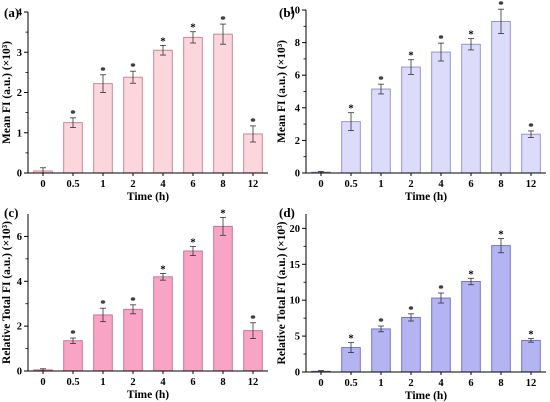 This screenshot has height=402, width=550. I want to click on y-tick-label: 1, so click(19, 133).